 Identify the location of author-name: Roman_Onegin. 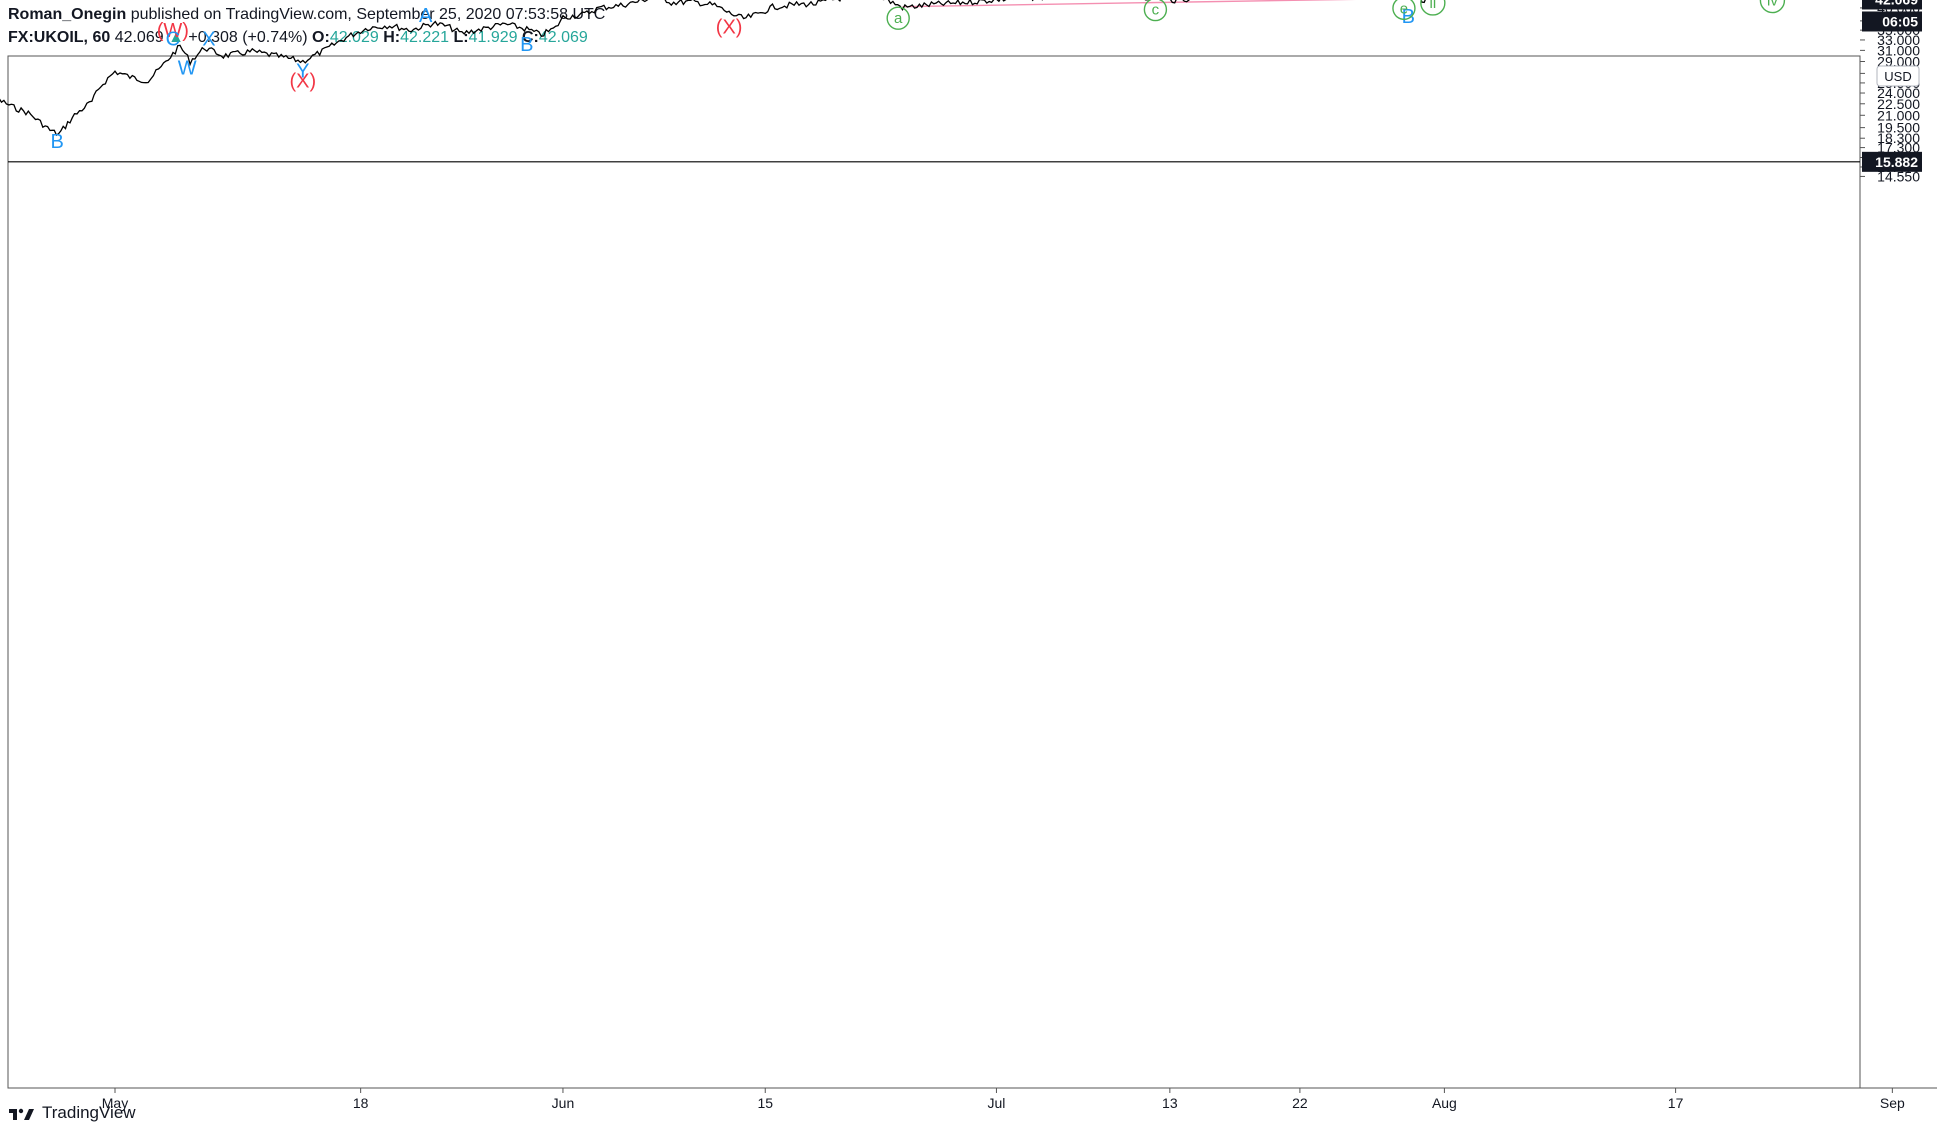
(67, 14).